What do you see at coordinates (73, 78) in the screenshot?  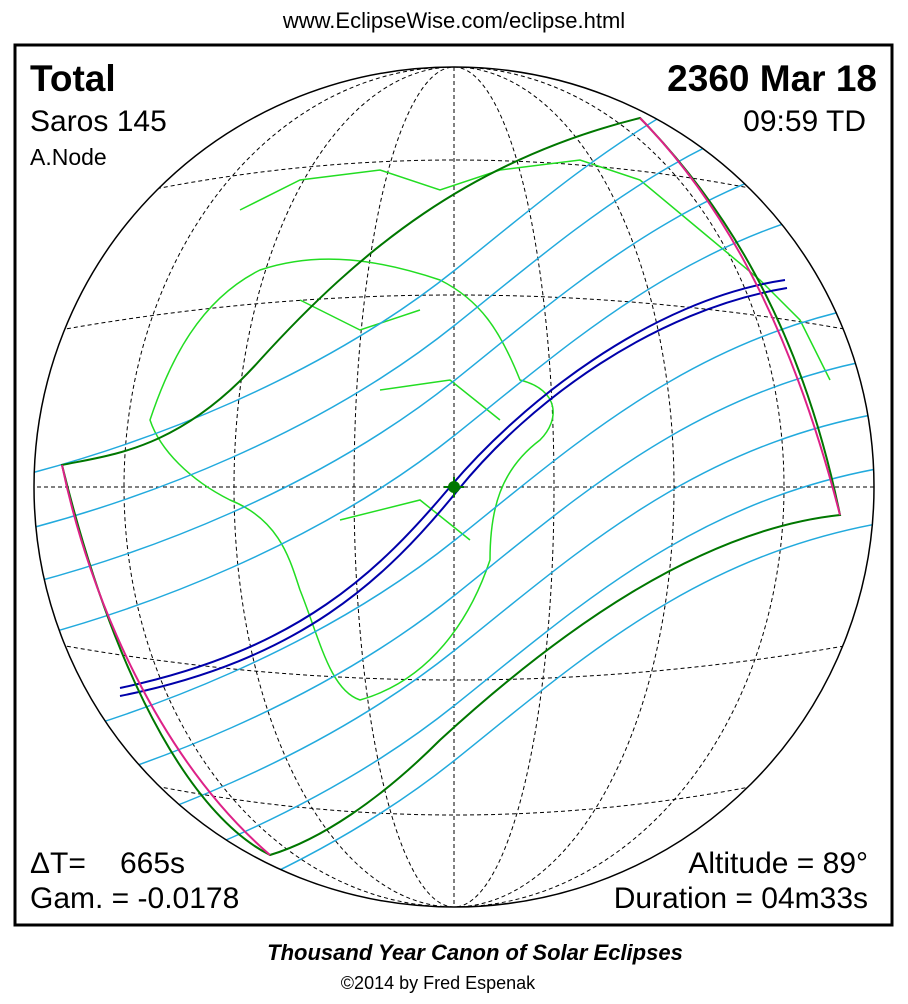 I see `eclipse-type: Total` at bounding box center [73, 78].